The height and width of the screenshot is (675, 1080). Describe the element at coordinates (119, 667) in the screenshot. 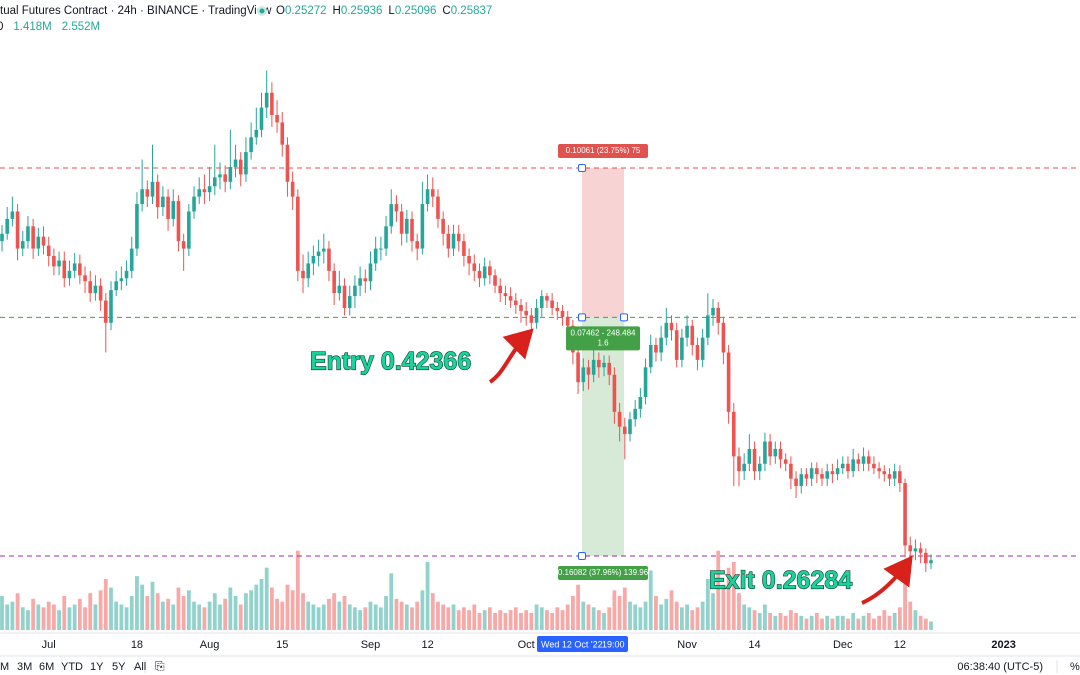

I see `range-button: 5Y` at that location.